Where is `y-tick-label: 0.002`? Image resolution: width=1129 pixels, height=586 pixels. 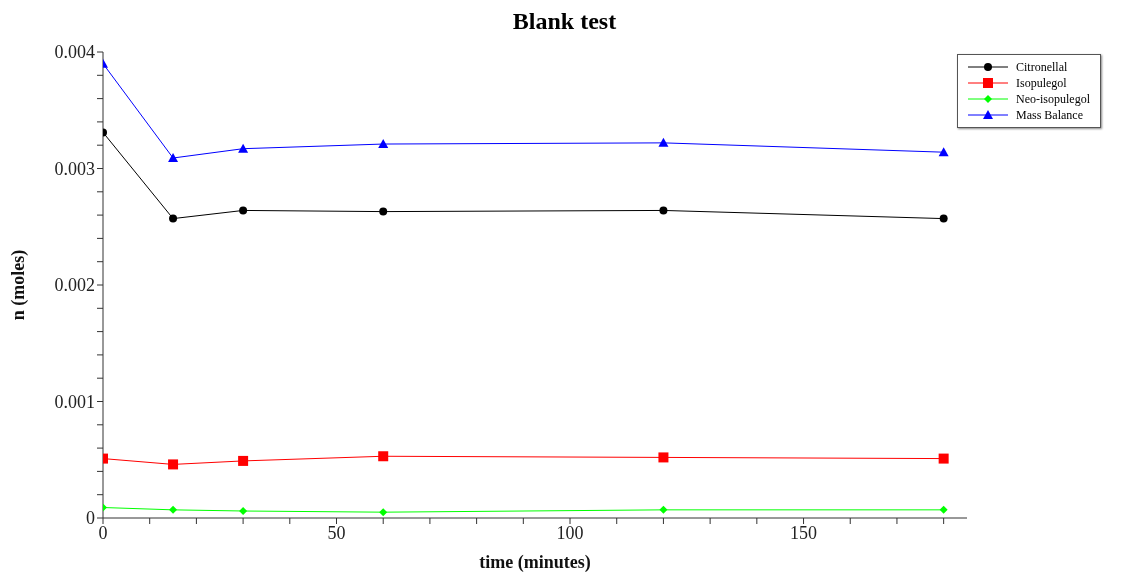
y-tick-label: 0.002 is located at coordinates (74, 285).